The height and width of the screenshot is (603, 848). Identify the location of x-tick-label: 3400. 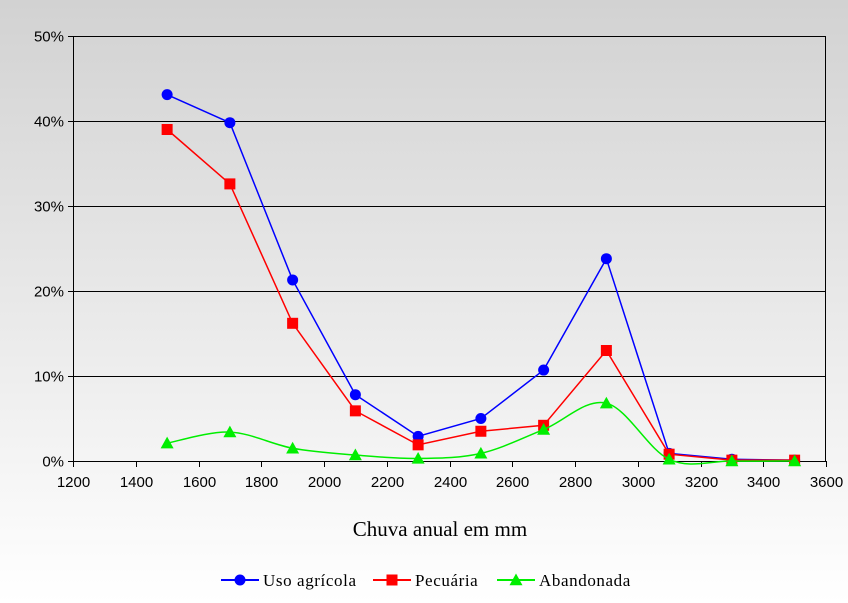
(763, 482).